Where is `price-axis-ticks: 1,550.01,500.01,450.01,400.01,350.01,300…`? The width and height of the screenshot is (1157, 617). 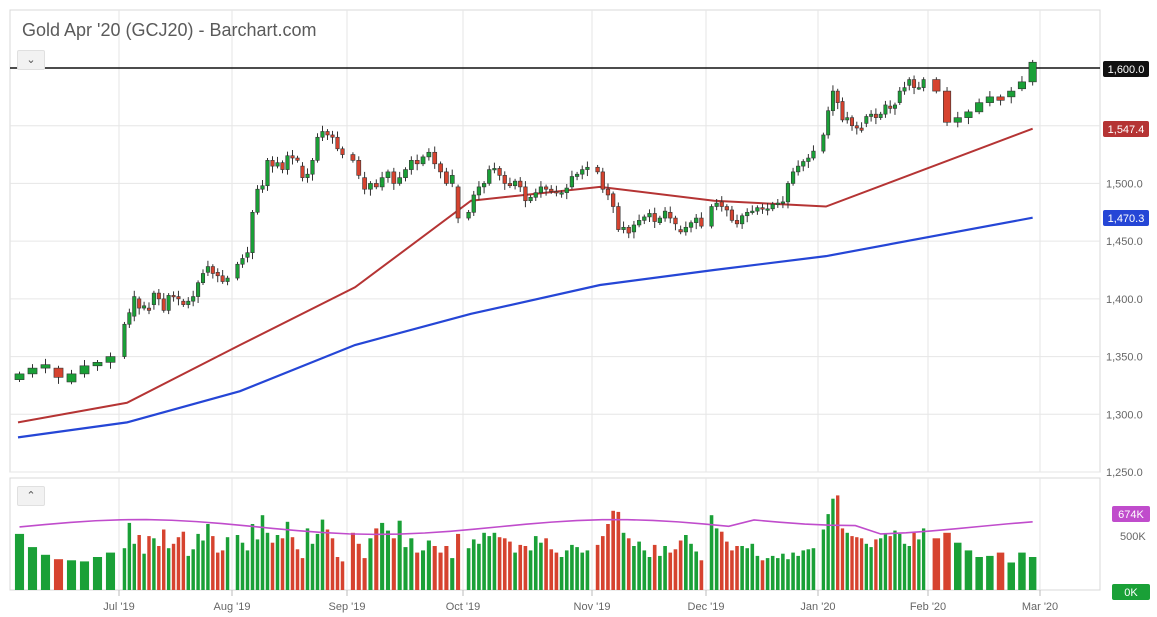 price-axis-ticks: 1,550.01,500.01,450.01,400.01,350.01,300… is located at coordinates (1124, 300).